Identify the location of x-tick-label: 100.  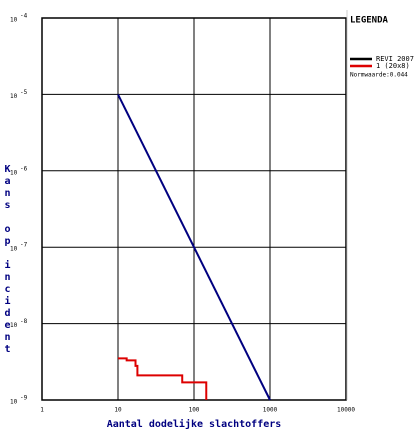
(194, 410).